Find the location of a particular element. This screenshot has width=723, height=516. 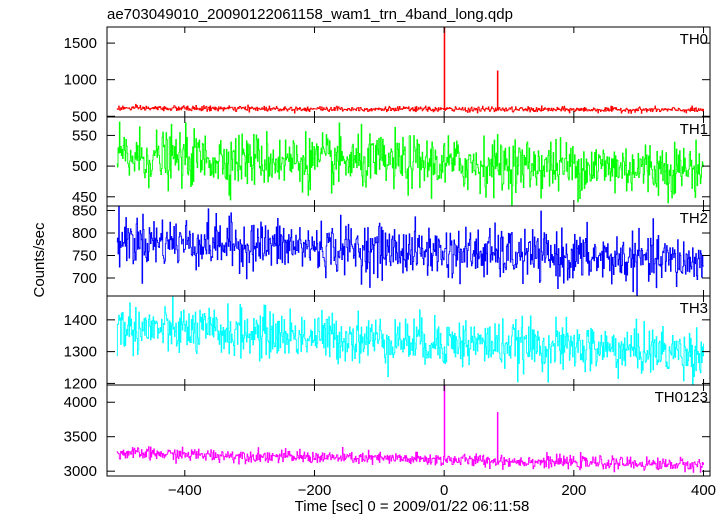

series-line-th0 is located at coordinates (410, 70).